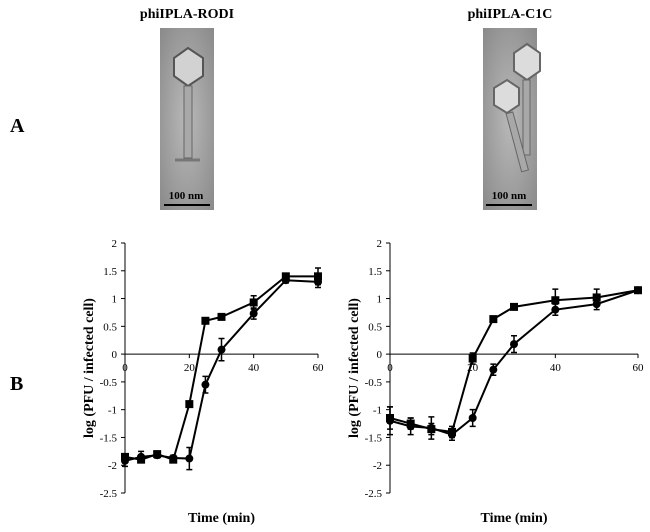  I want to click on micrograph-title: phiIPLA-C1C, so click(510, 14).